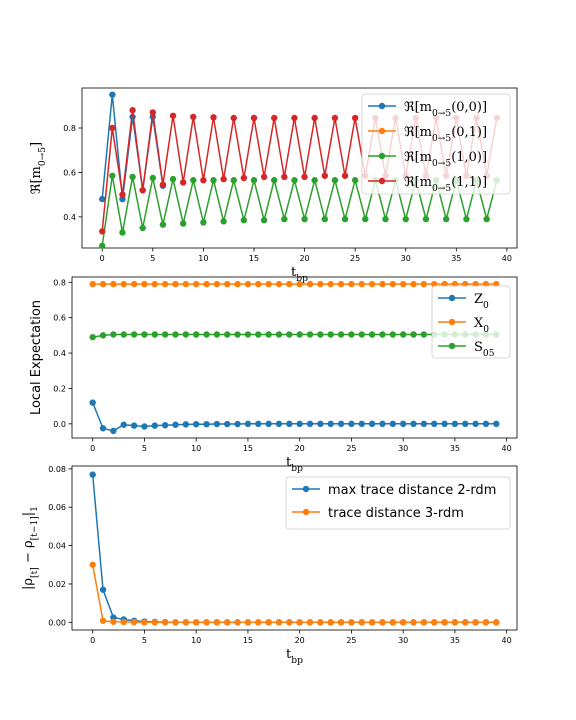 The image size is (576, 720). What do you see at coordinates (351, 640) in the screenshot?
I see `x-tick-label: 25` at bounding box center [351, 640].